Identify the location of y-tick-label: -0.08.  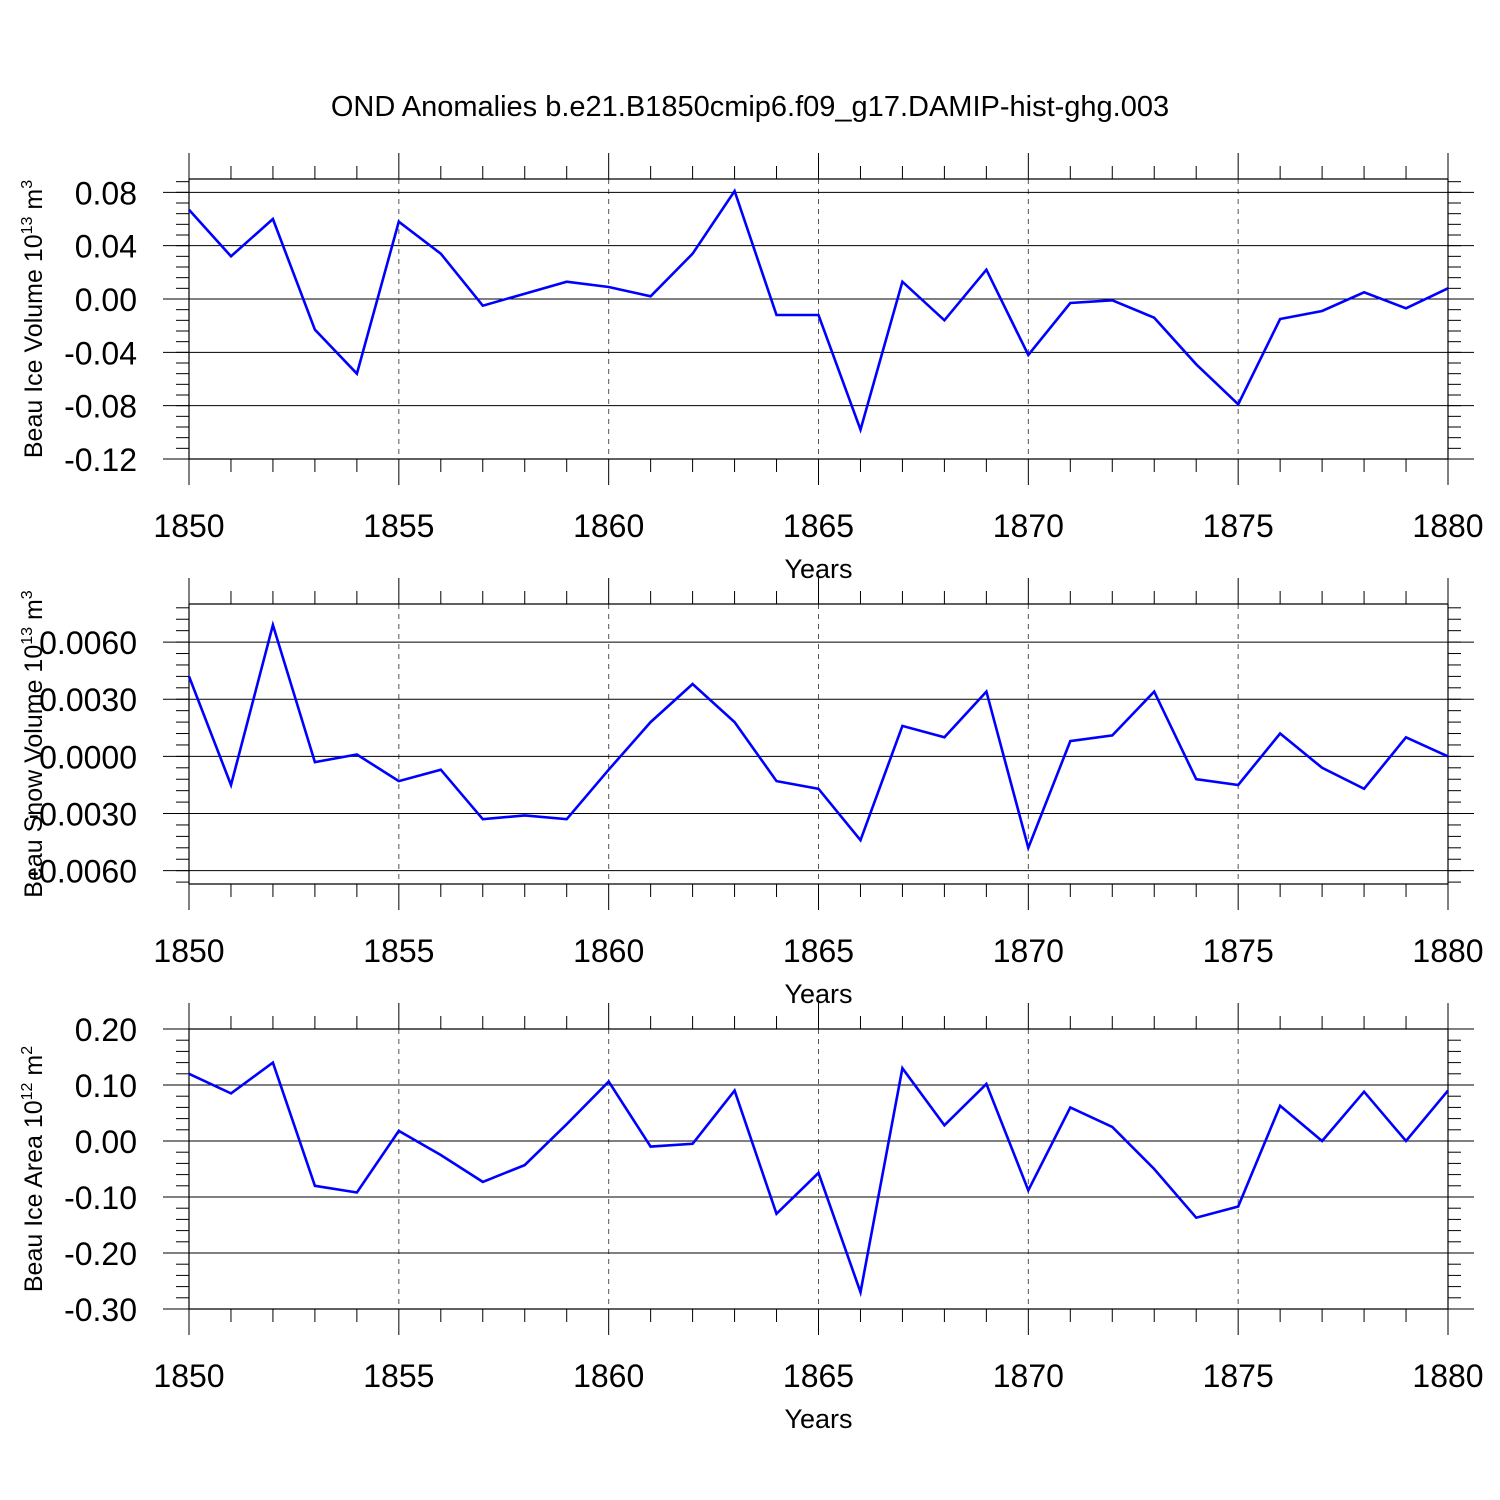
(100, 407).